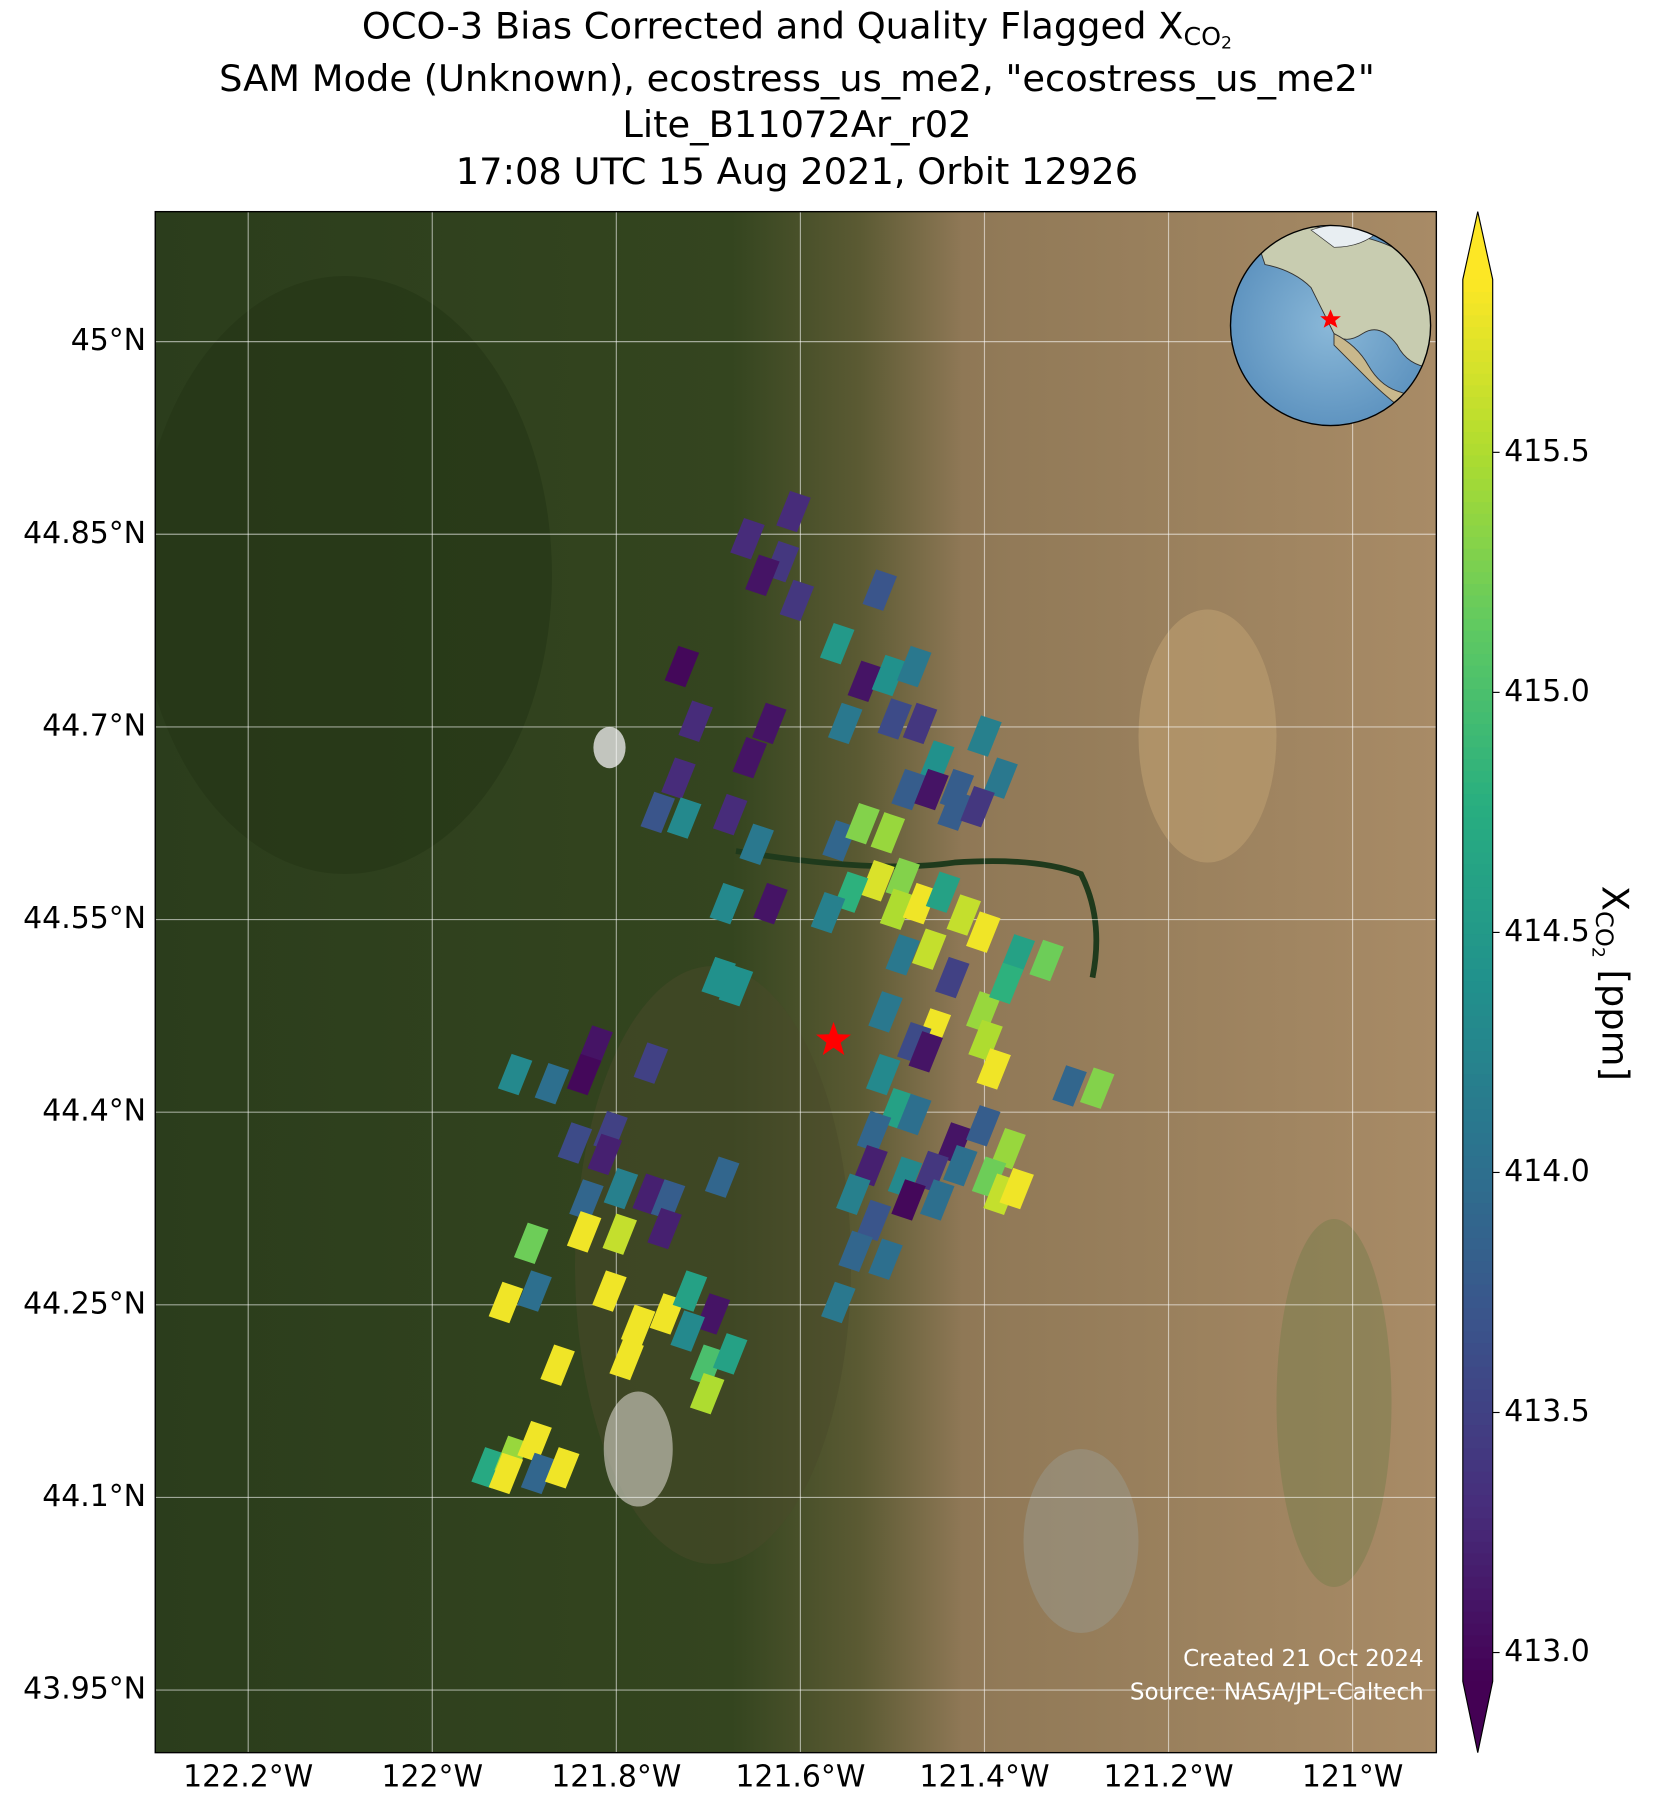 The height and width of the screenshot is (1801, 1656). What do you see at coordinates (1604, 929) in the screenshot?
I see `label-subscript: CO` at bounding box center [1604, 929].